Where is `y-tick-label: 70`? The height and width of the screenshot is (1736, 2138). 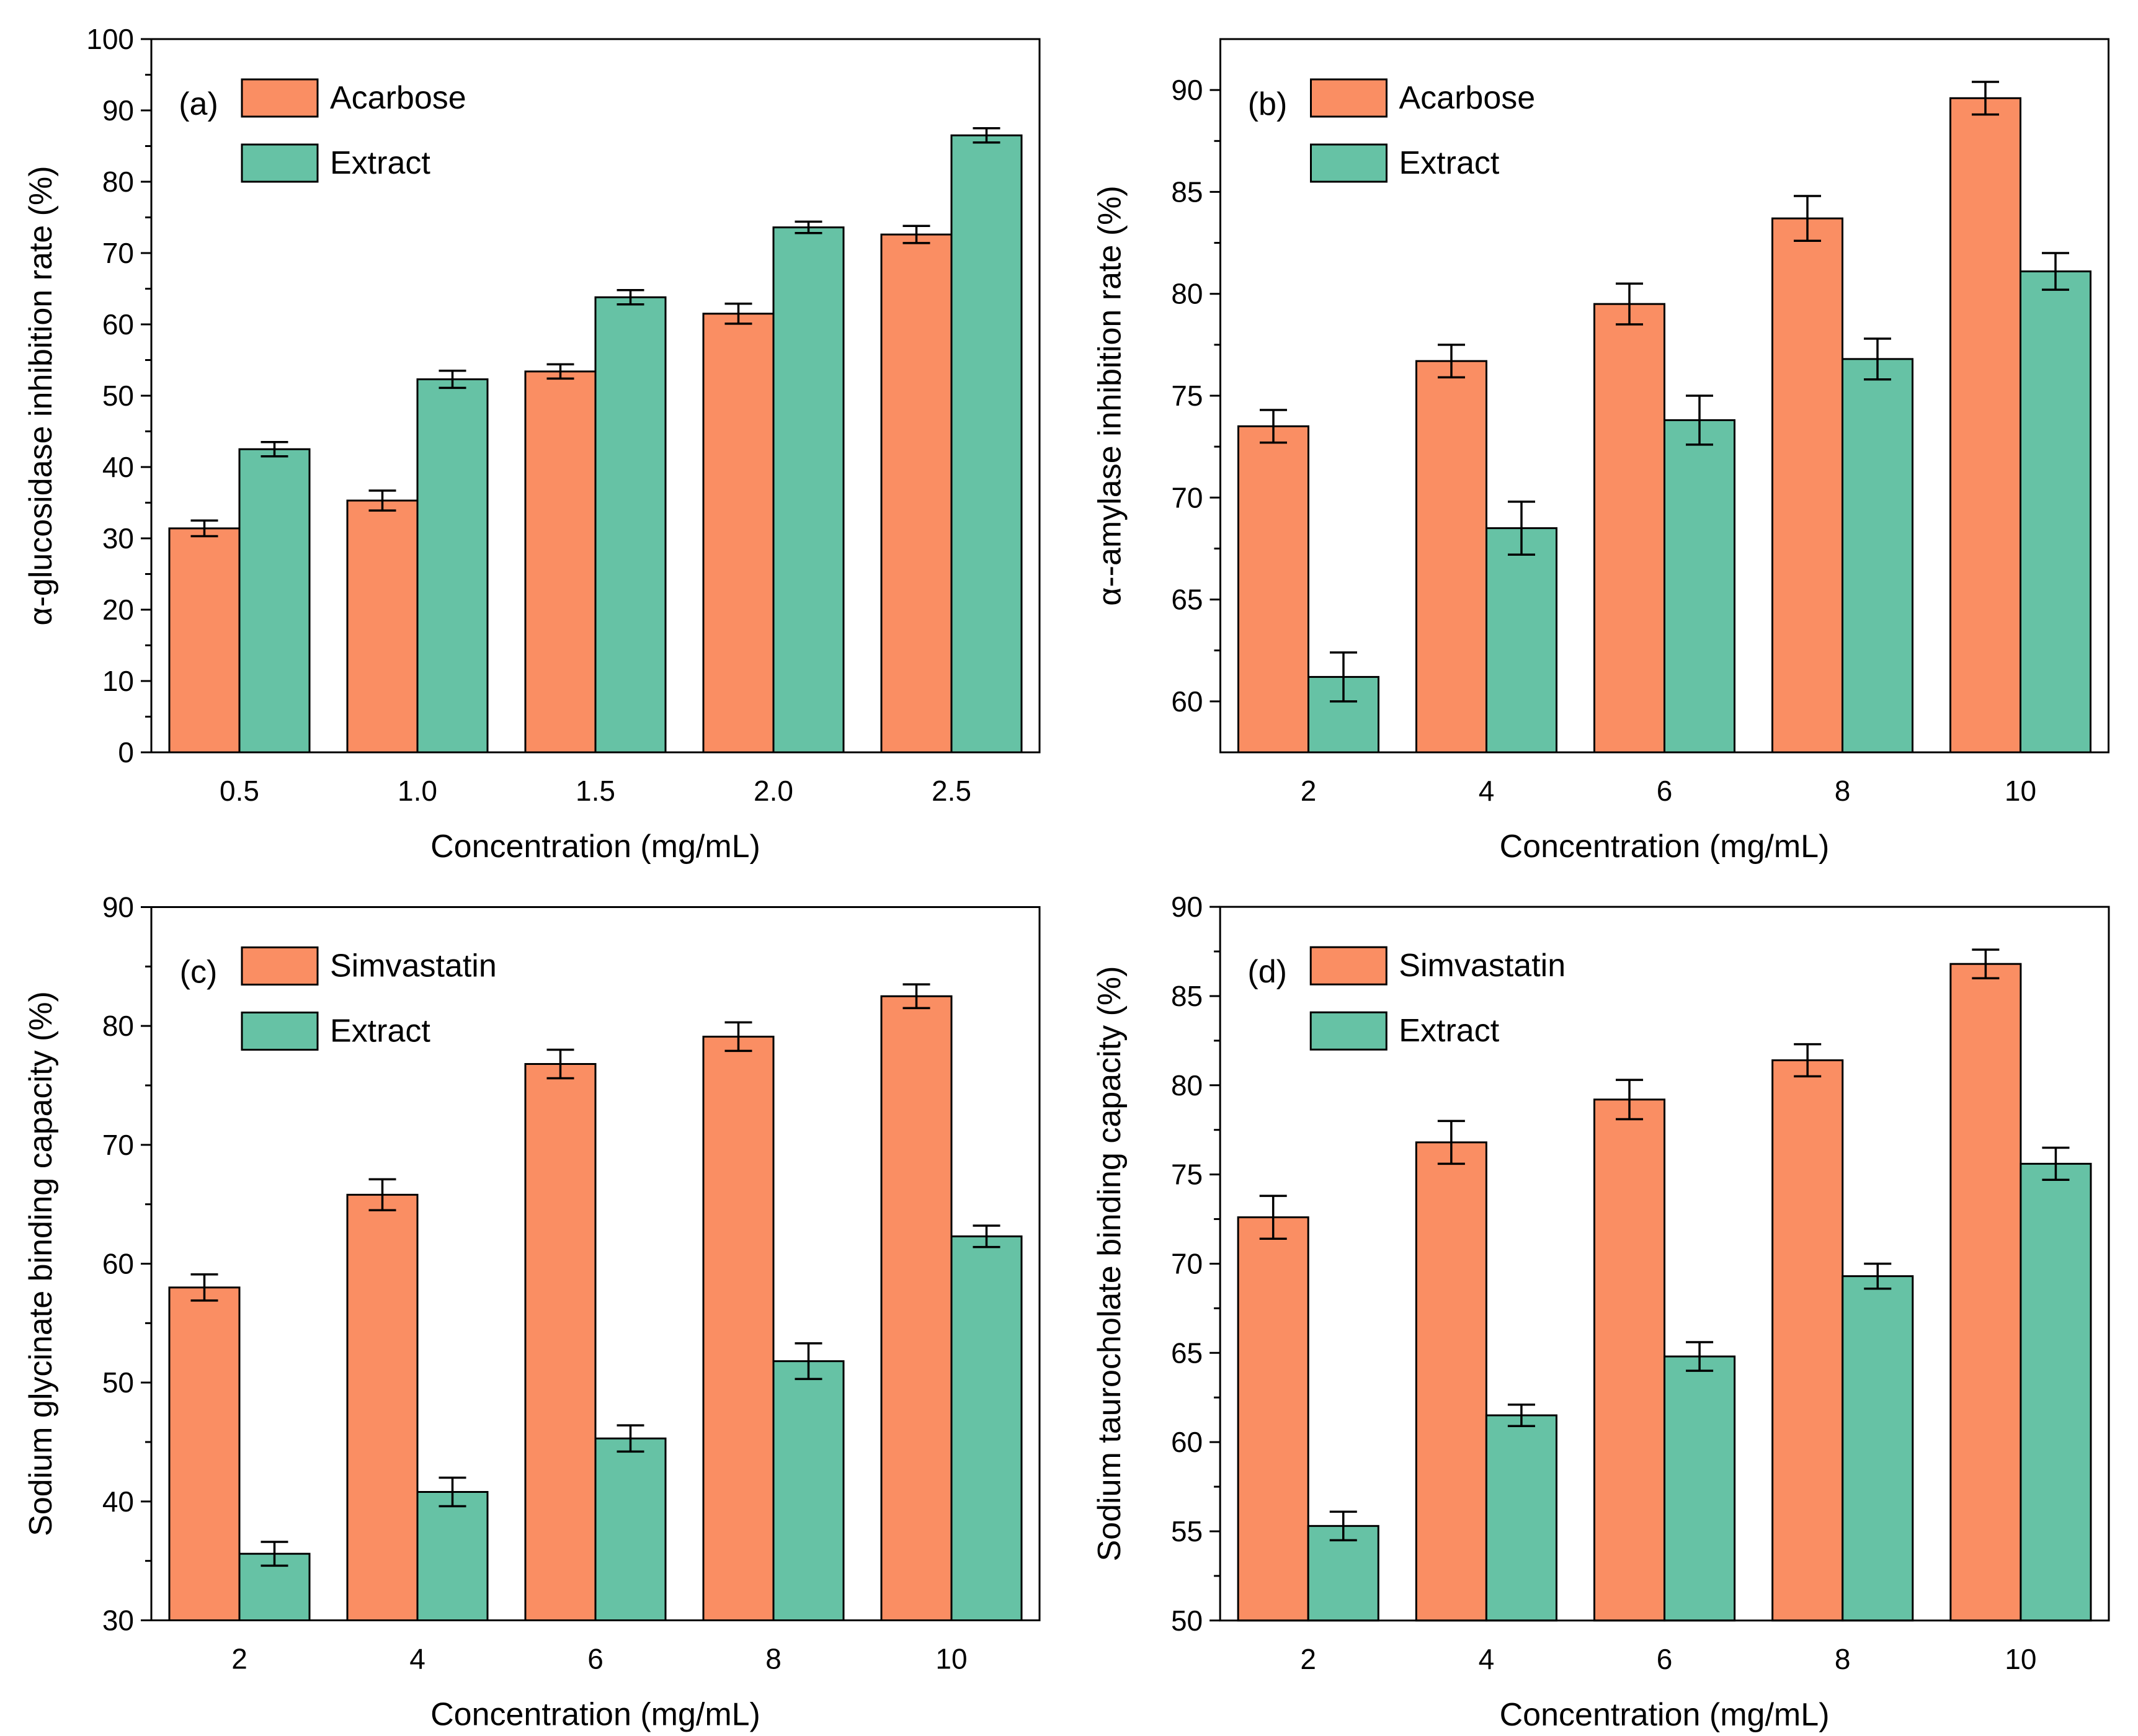 y-tick-label: 70 is located at coordinates (1187, 1263).